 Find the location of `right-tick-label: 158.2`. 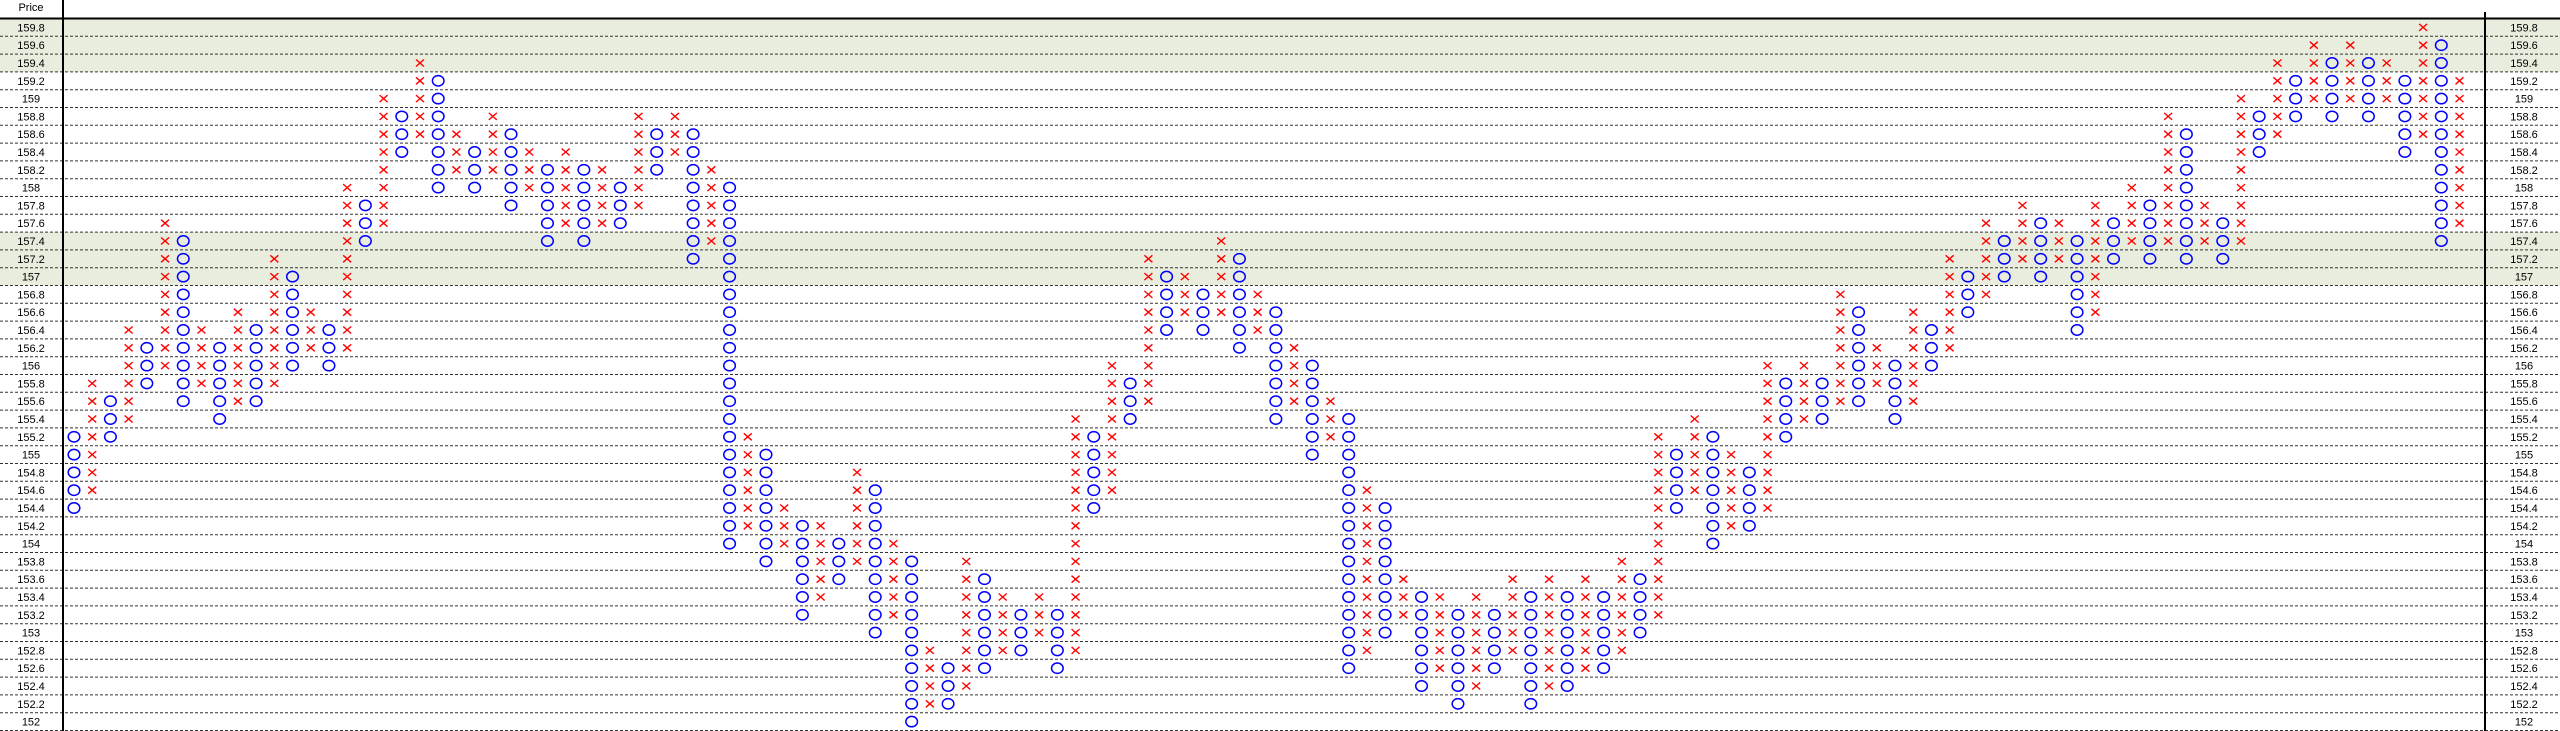

right-tick-label: 158.2 is located at coordinates (2524, 171).